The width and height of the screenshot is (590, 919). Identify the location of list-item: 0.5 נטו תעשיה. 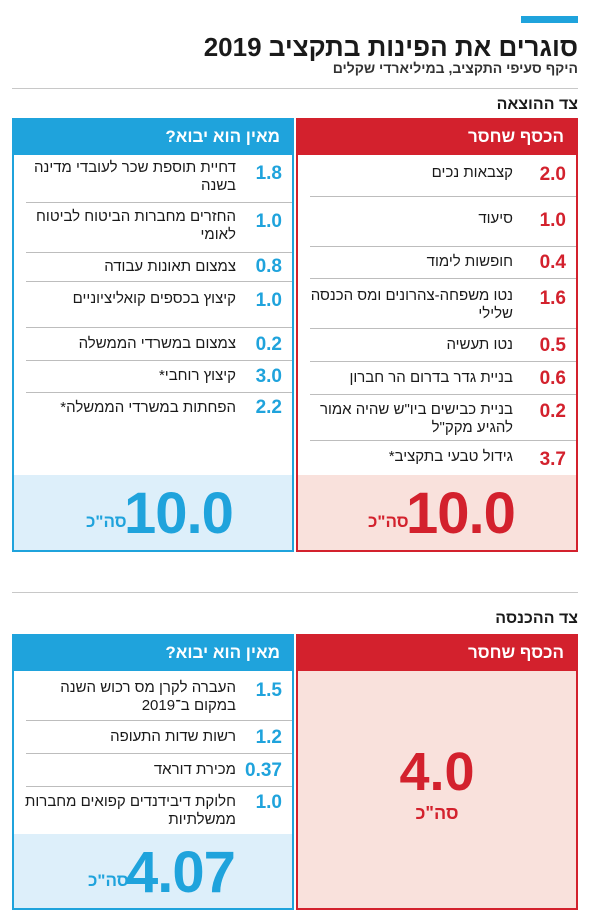
(437, 345).